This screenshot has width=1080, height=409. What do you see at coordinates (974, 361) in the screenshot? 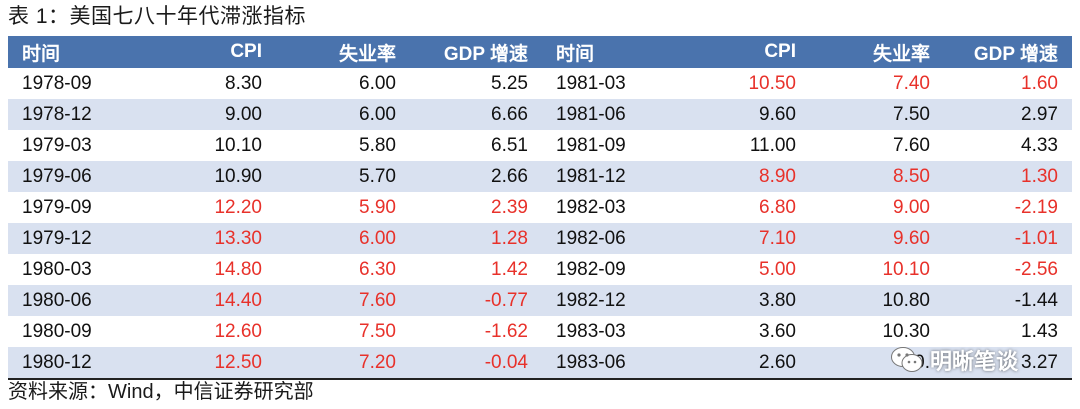
I see `watermark-text: 明晰笔谈` at bounding box center [974, 361].